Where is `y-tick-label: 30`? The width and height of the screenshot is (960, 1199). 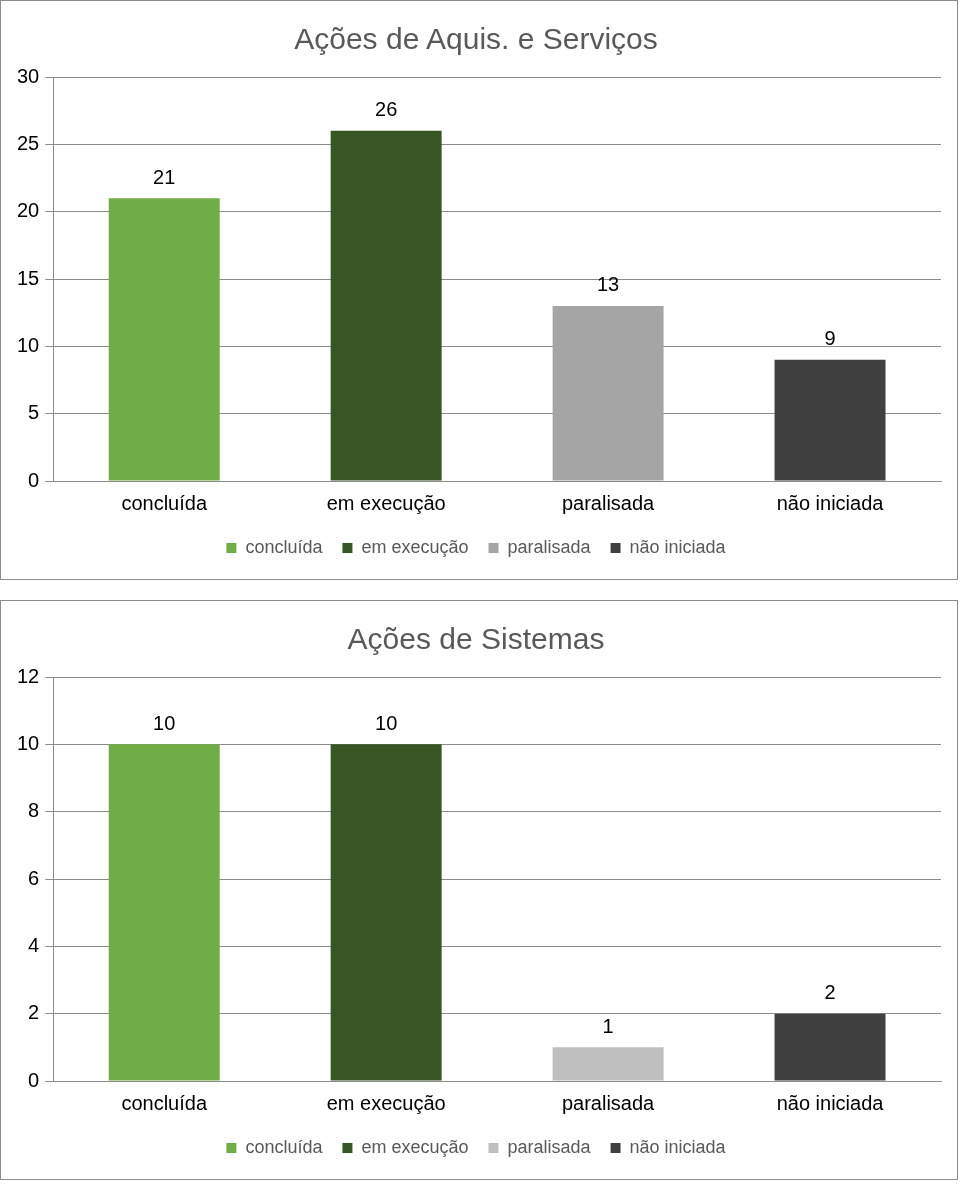
y-tick-label: 30 is located at coordinates (28, 75).